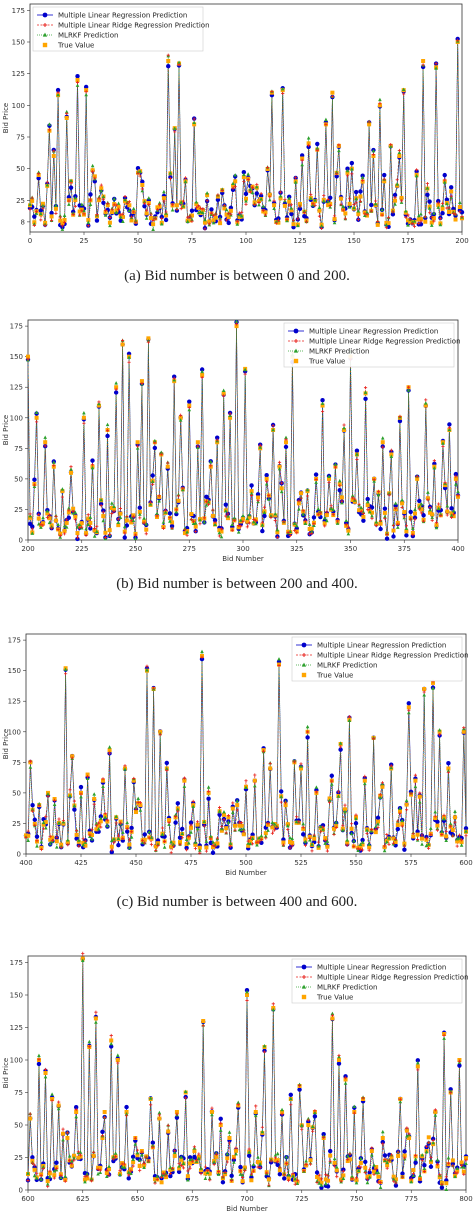 This screenshot has height=1220, width=474. I want to click on legend-label: MLRKF Prediction, so click(88, 36).